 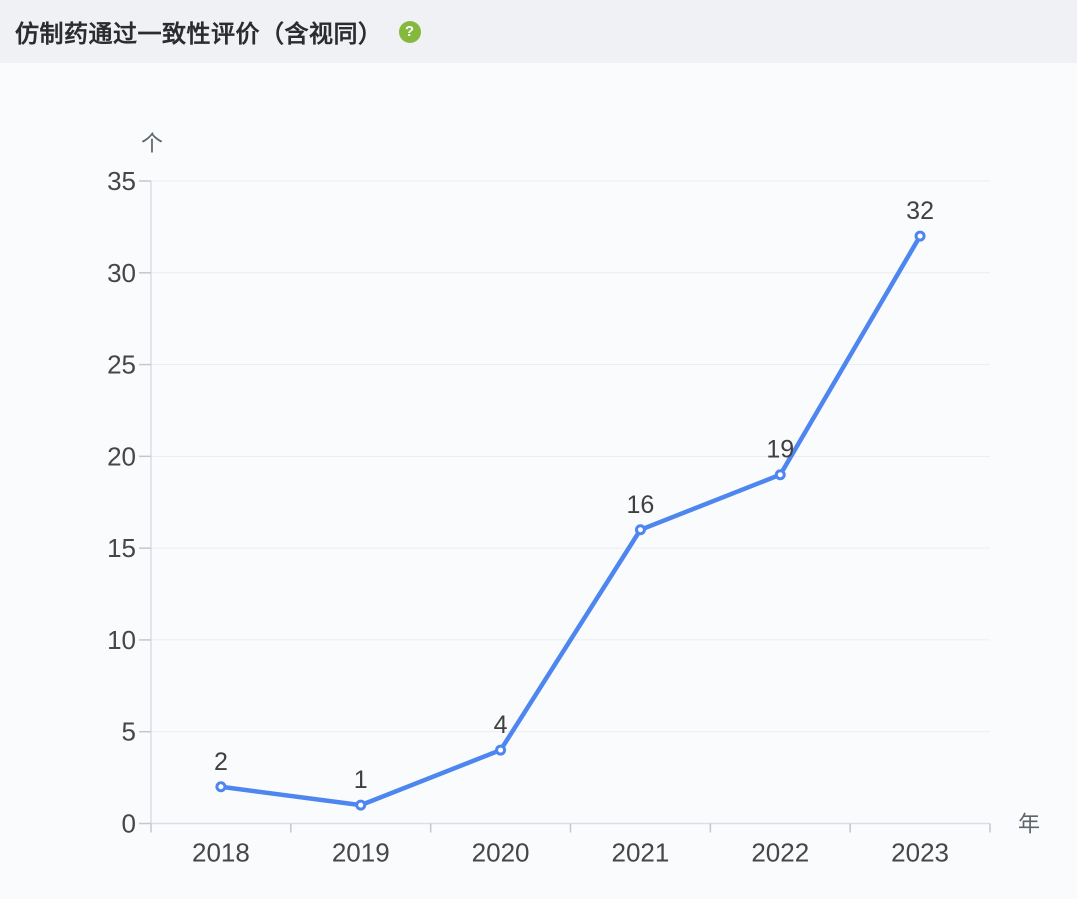 What do you see at coordinates (780, 450) in the screenshot?
I see `data-point-label: 19` at bounding box center [780, 450].